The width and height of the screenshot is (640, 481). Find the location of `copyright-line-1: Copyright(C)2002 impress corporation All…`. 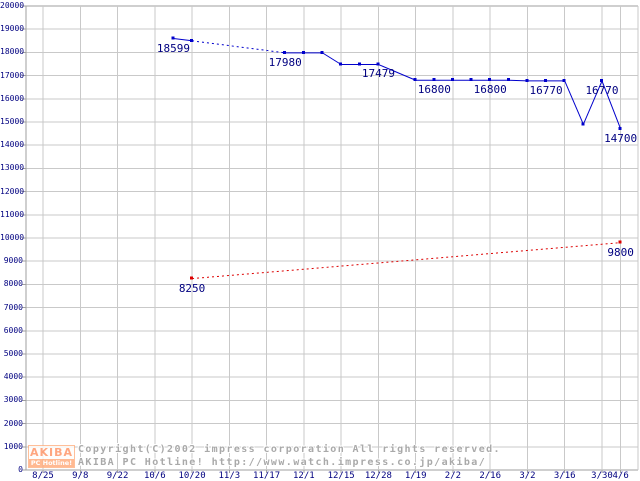

copyright-line-1: Copyright(C)2002 impress corporation All… is located at coordinates (289, 449).